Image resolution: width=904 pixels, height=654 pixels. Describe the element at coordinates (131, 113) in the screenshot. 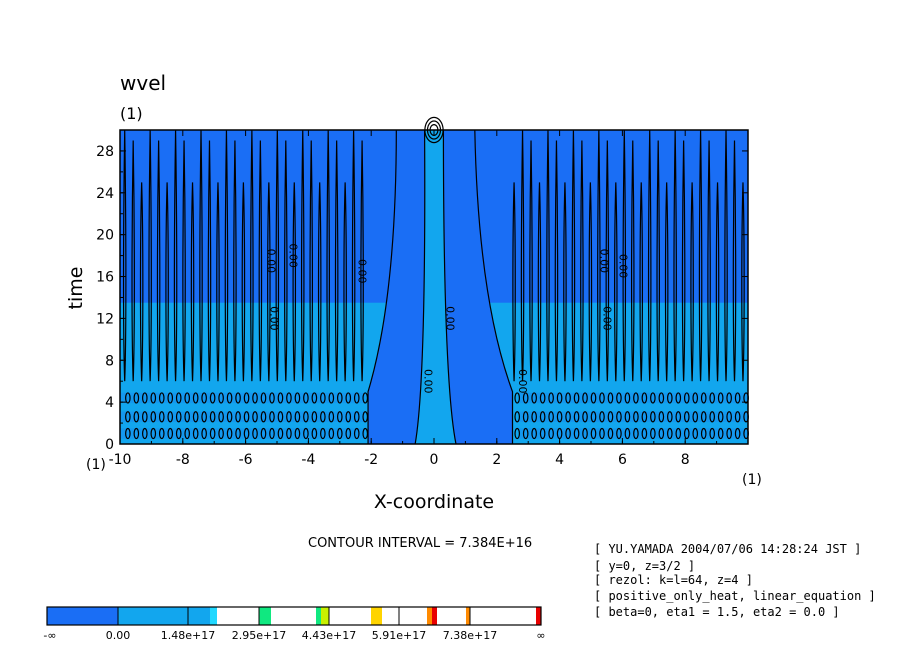

I see `chart-title-unit: (1)` at that location.